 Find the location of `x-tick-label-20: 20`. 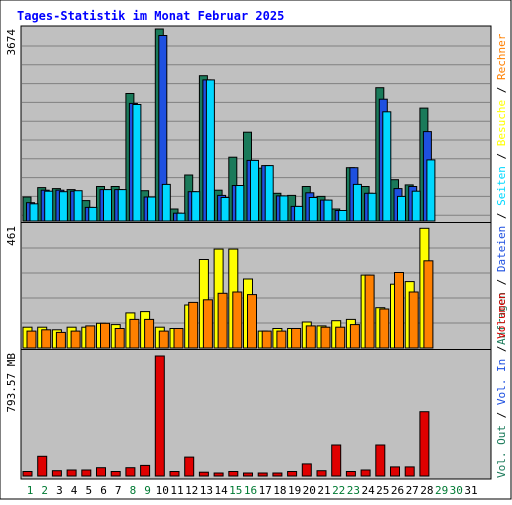

x-tick-label-20: 20 is located at coordinates (309, 490).